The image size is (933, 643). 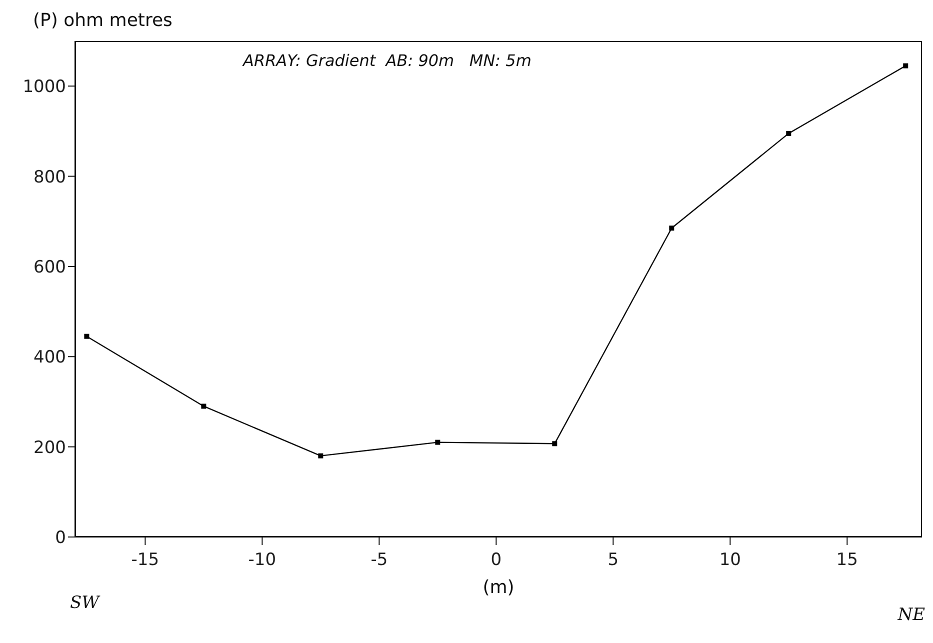 What do you see at coordinates (50, 358) in the screenshot?
I see `y-tick-label: 400` at bounding box center [50, 358].